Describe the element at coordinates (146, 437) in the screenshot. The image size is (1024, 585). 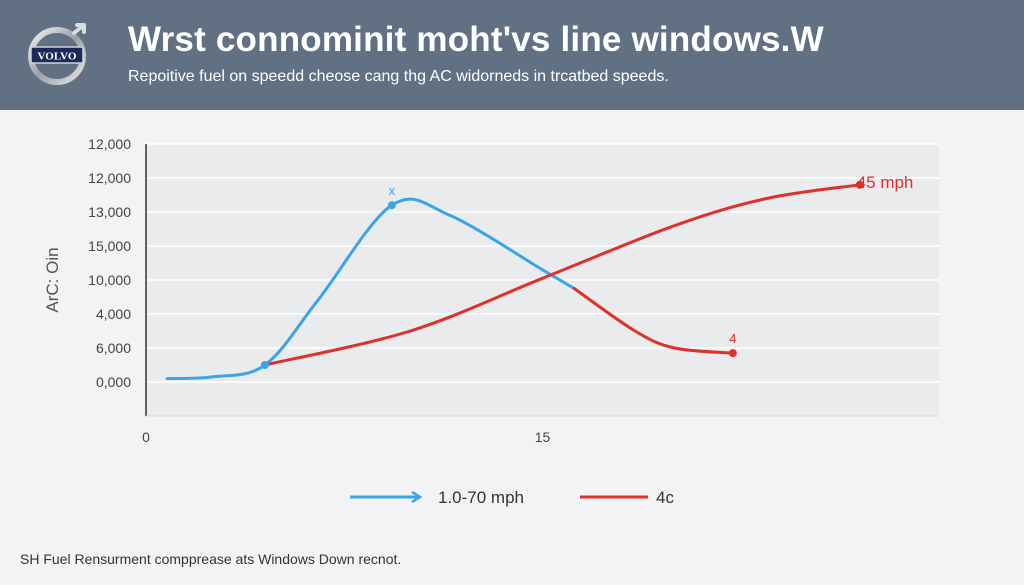
I see `x-tick-label-0: 0` at that location.